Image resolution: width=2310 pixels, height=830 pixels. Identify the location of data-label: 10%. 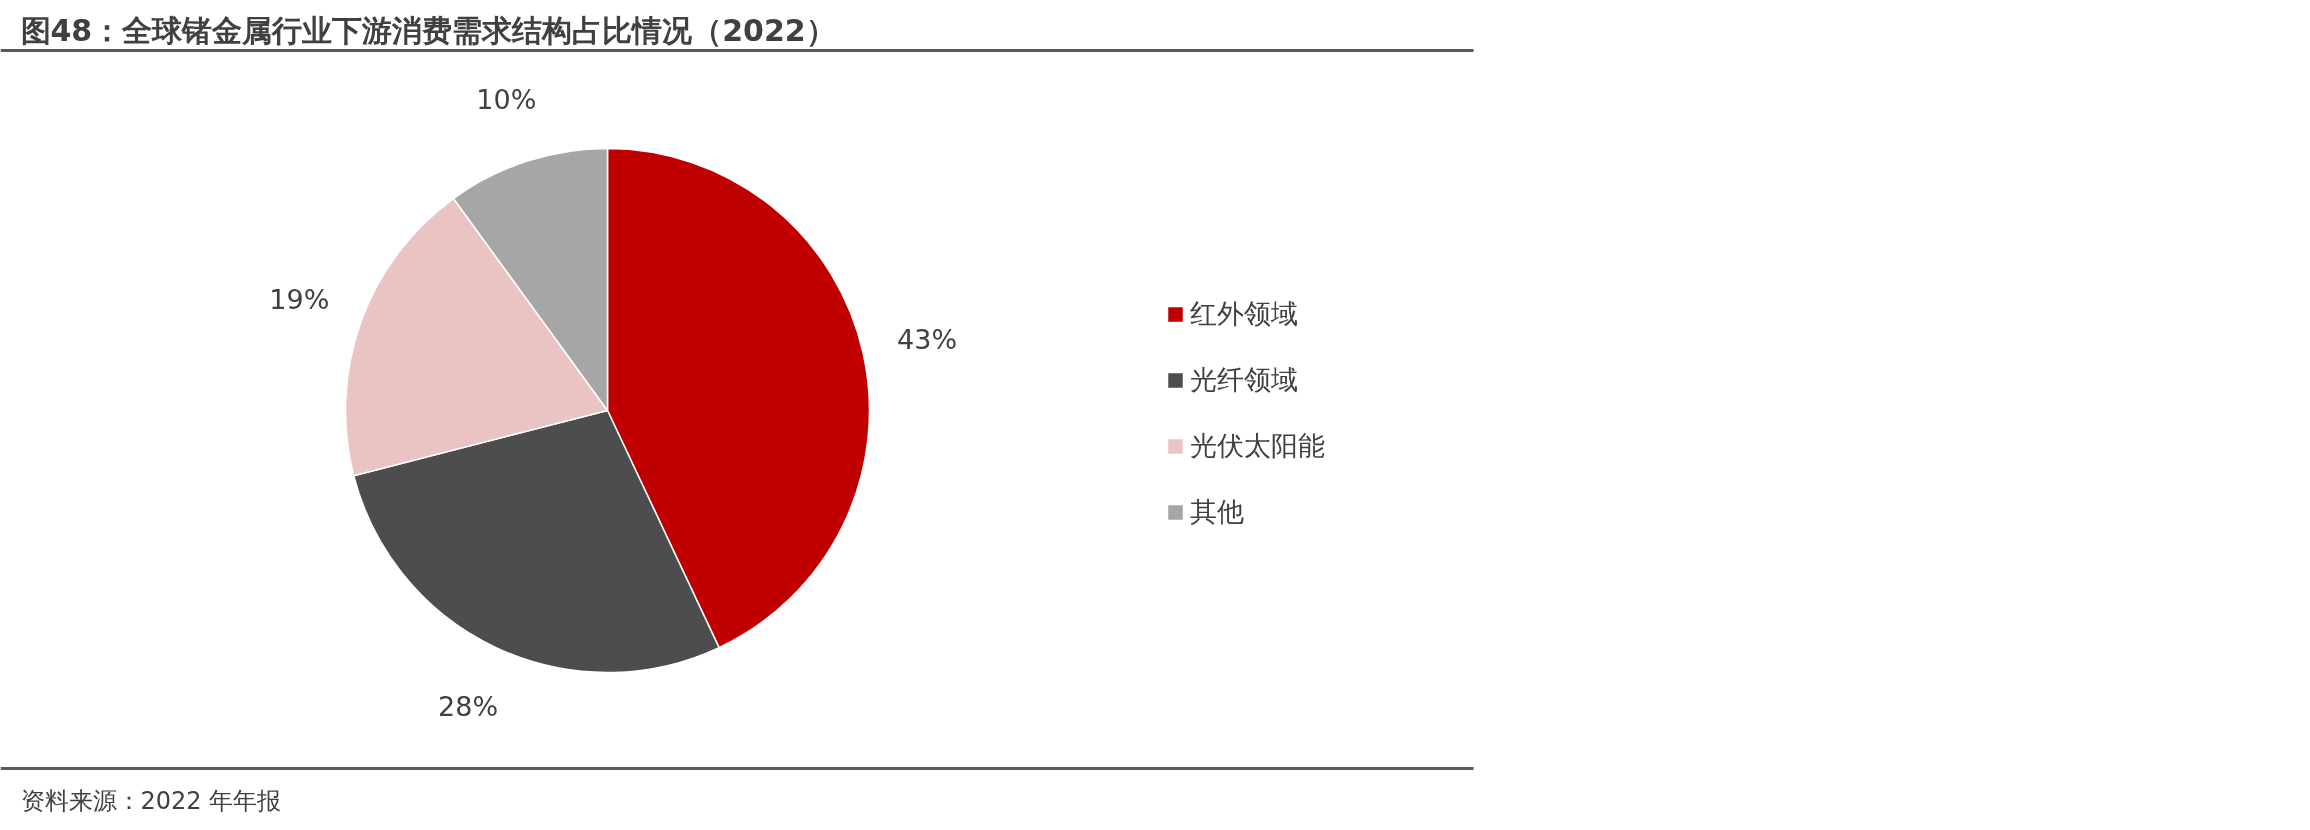
(506, 99).